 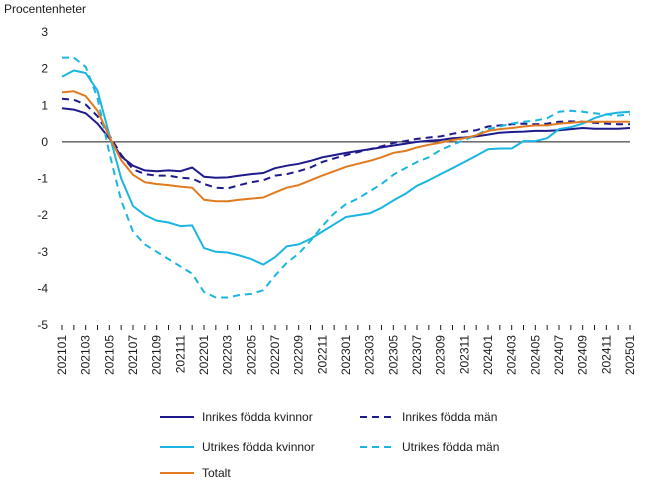 I want to click on x-tick-label: 202103, so click(x=86, y=355).